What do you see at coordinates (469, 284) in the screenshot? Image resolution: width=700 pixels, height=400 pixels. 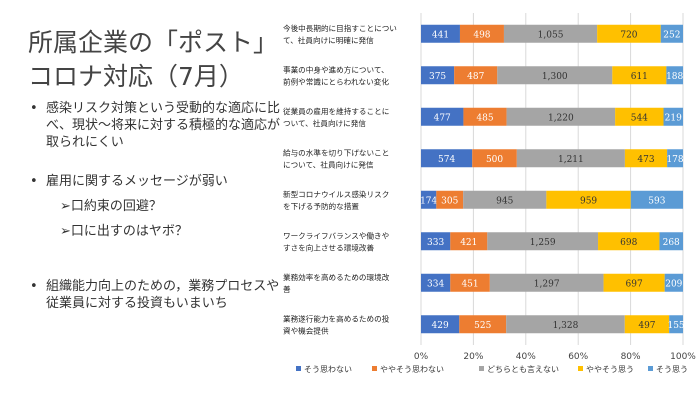 I see `data-label: 451` at bounding box center [469, 284].